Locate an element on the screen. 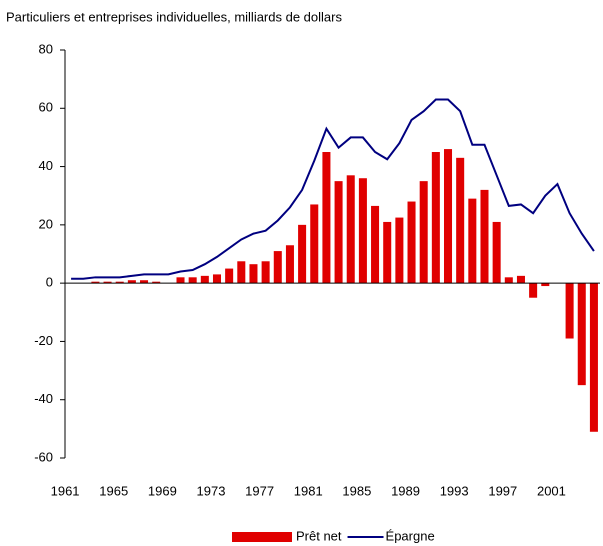 Image resolution: width=603 pixels, height=546 pixels. x-tick-label: 1965 is located at coordinates (113, 490).